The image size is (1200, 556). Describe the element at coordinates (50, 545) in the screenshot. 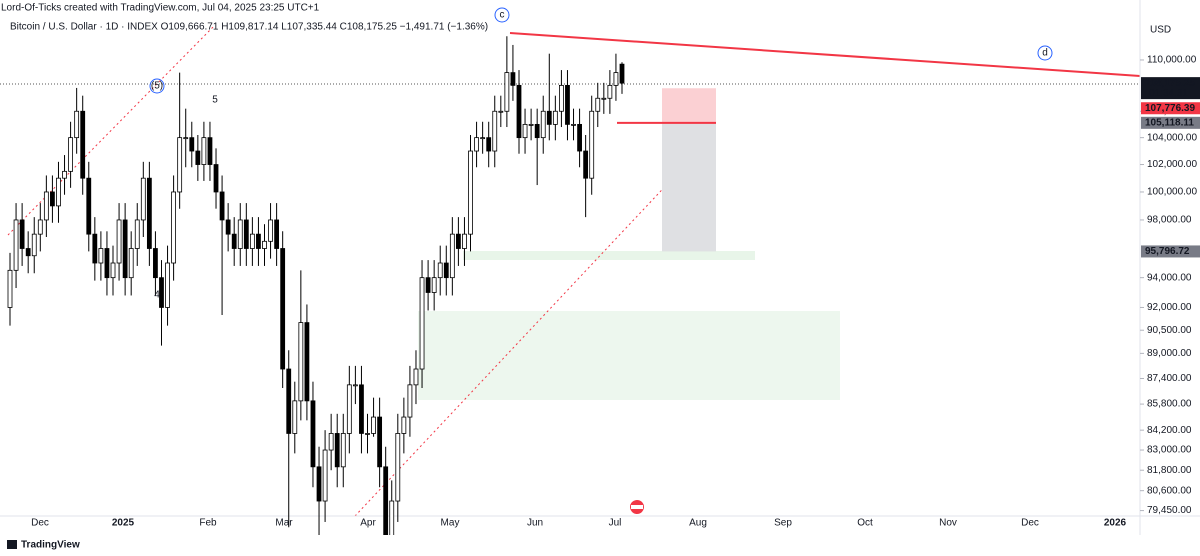

I see `brand: TradingView` at that location.